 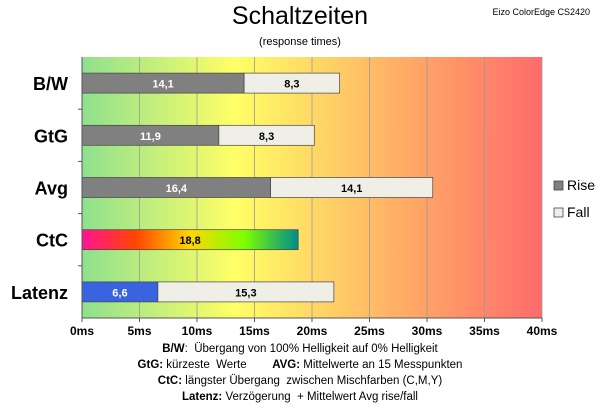 I want to click on legend-swatch-rise, so click(x=558, y=185).